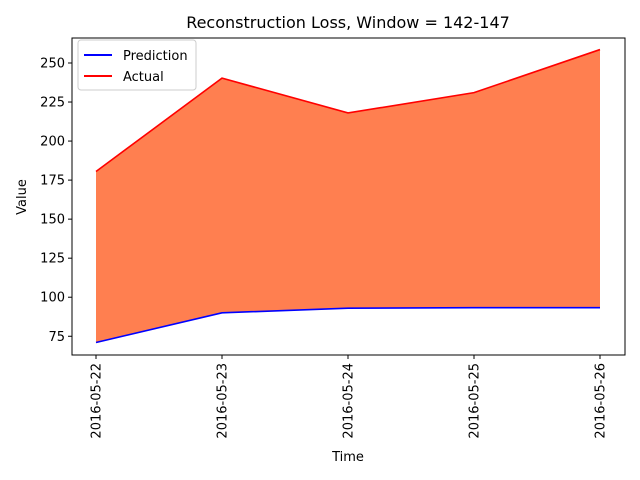 This screenshot has height=480, width=640. I want to click on y-tick-label: 75, so click(56, 337).